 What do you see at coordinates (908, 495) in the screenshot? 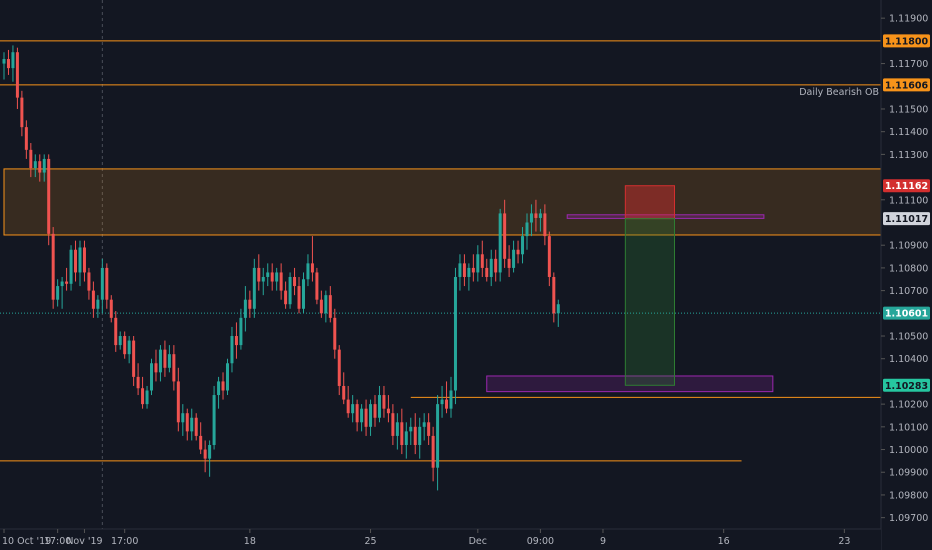
I see `y-tick-label: 1.09800` at bounding box center [908, 495].